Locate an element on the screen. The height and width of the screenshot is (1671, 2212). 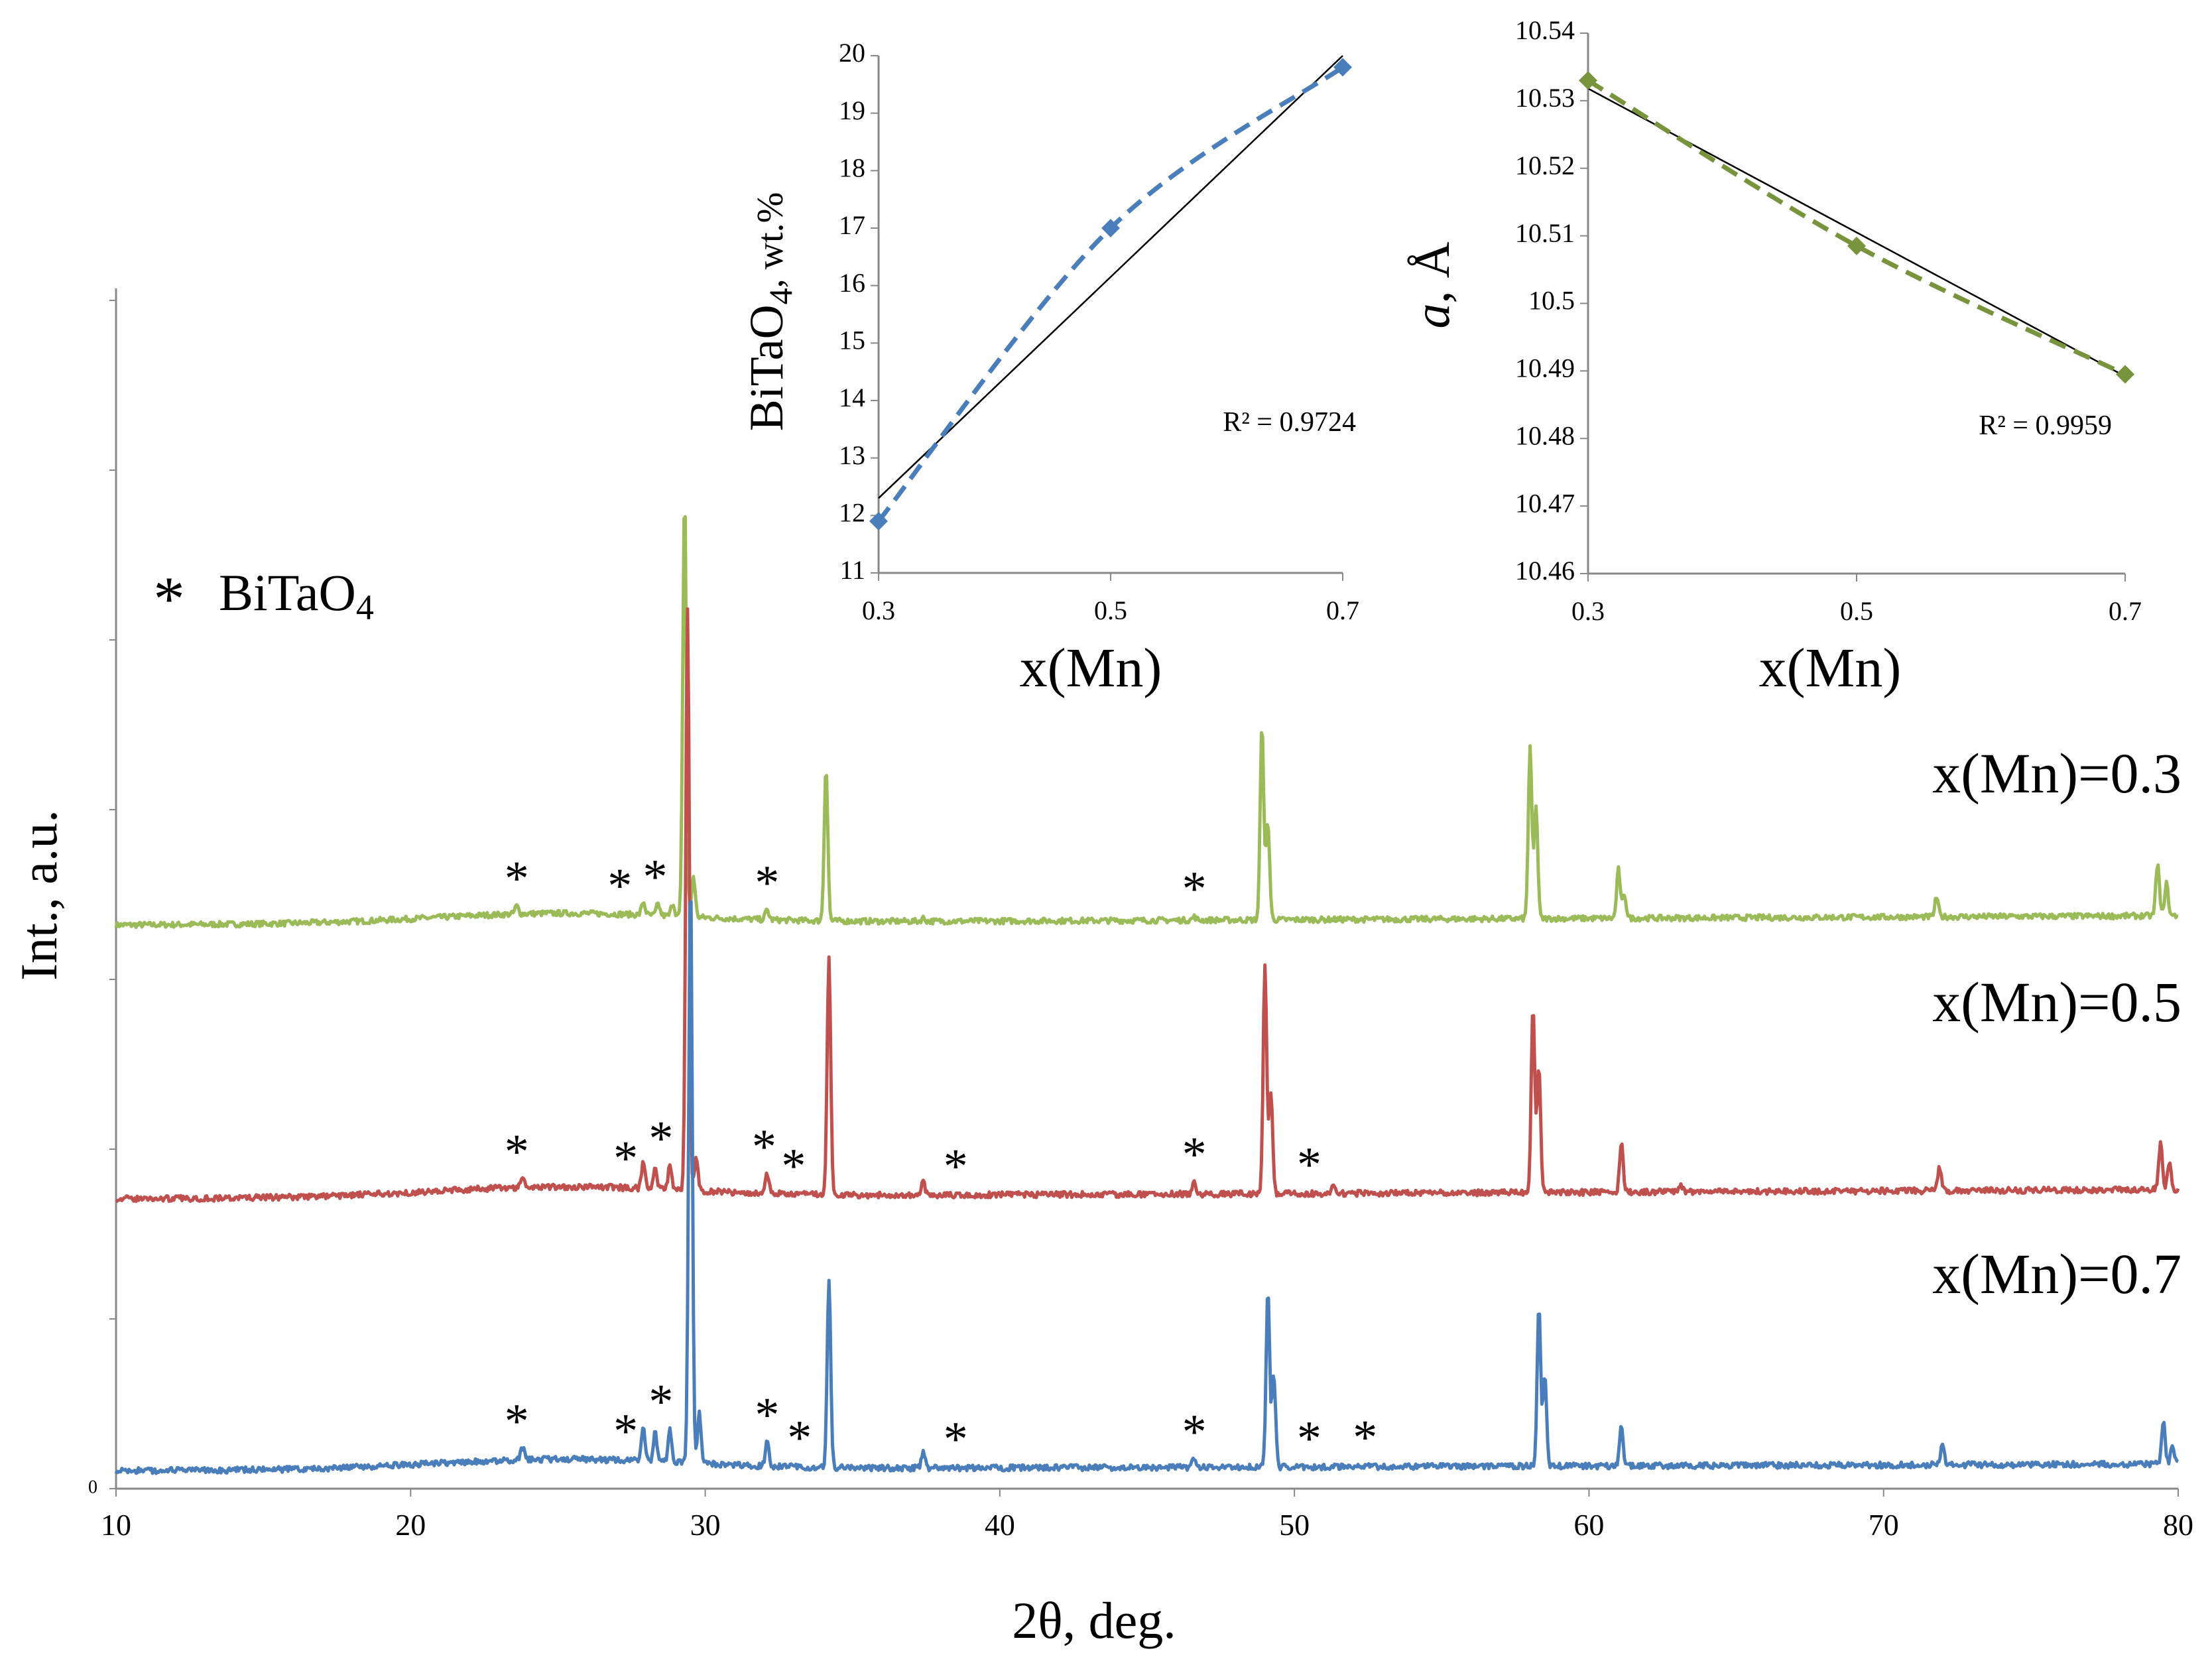
inset-y-tick-label: 10.49 is located at coordinates (1545, 368).